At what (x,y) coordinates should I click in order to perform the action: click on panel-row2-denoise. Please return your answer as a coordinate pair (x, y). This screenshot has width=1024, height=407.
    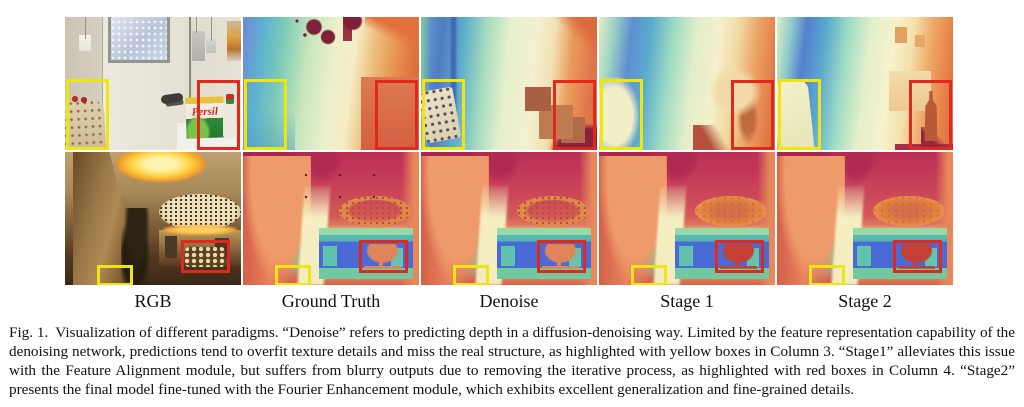
    Looking at the image, I should click on (509, 218).